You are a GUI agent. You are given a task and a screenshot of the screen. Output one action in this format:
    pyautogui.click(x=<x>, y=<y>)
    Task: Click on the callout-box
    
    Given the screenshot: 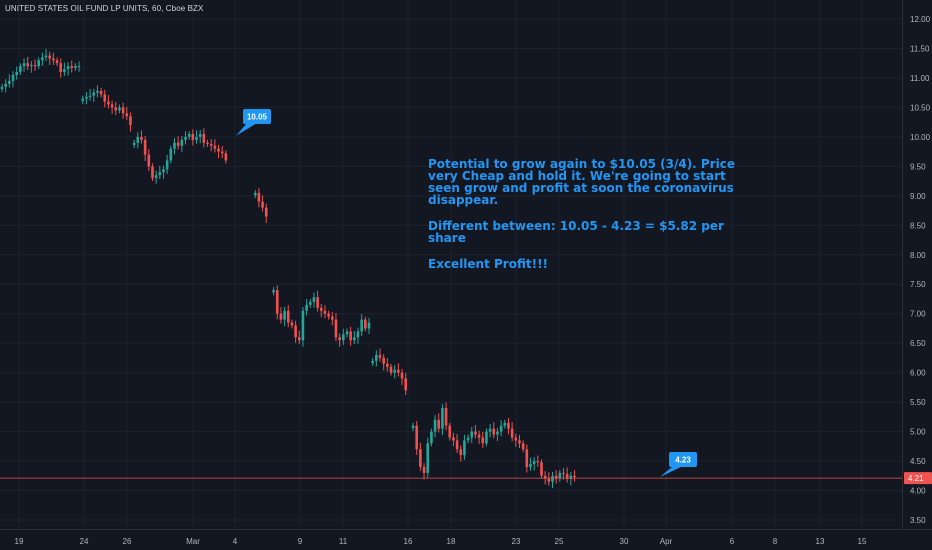 What is the action you would take?
    pyautogui.click(x=683, y=459)
    